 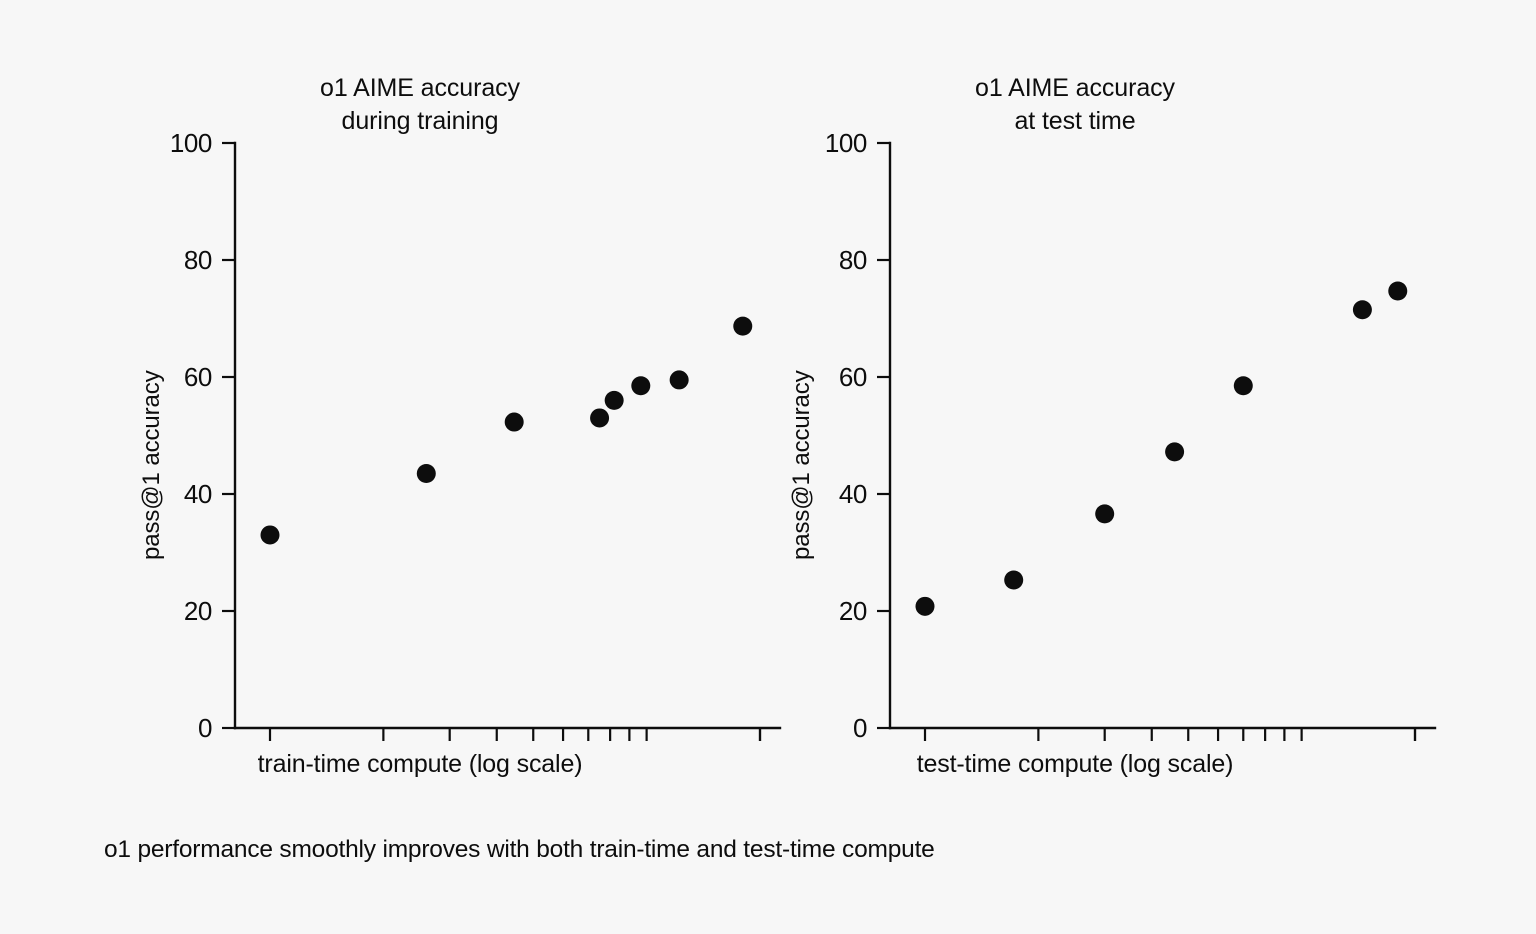 What do you see at coordinates (514, 422) in the screenshot?
I see `data-point-train-2: 52.3` at bounding box center [514, 422].